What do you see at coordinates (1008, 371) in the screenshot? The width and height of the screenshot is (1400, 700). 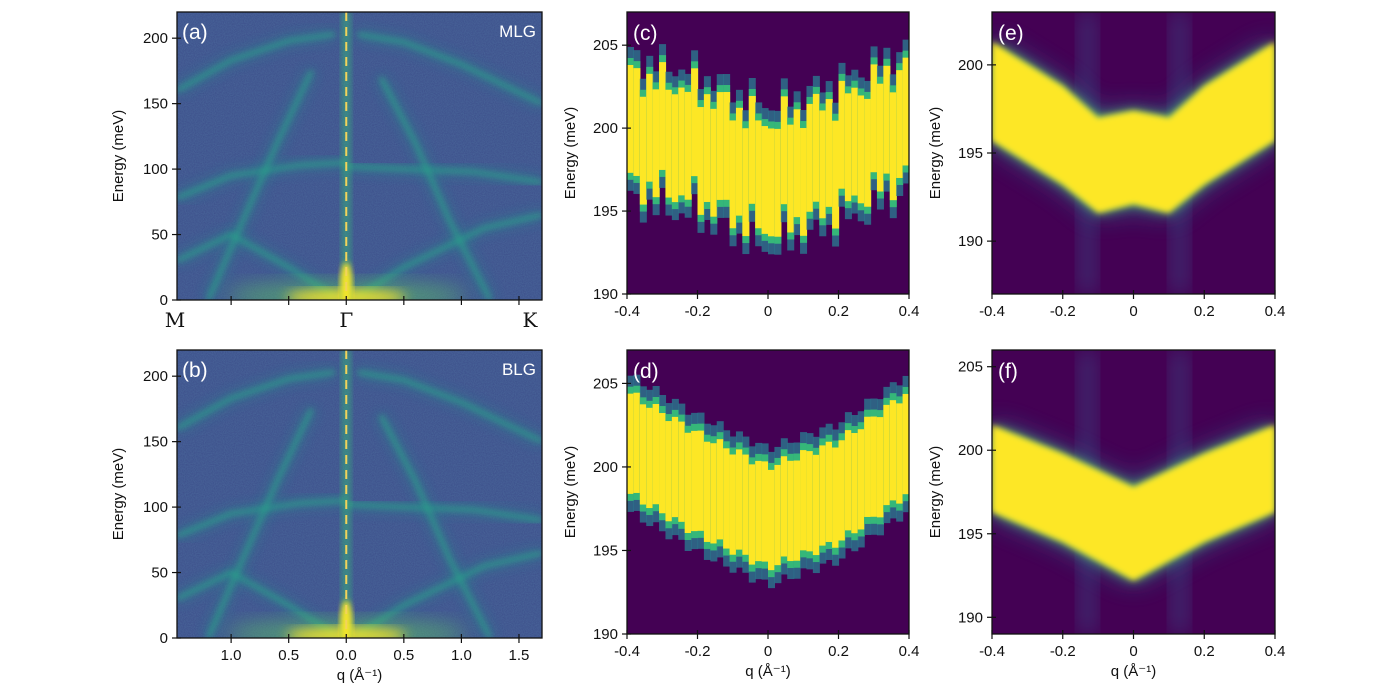 I see `panel-label: (f)` at bounding box center [1008, 371].